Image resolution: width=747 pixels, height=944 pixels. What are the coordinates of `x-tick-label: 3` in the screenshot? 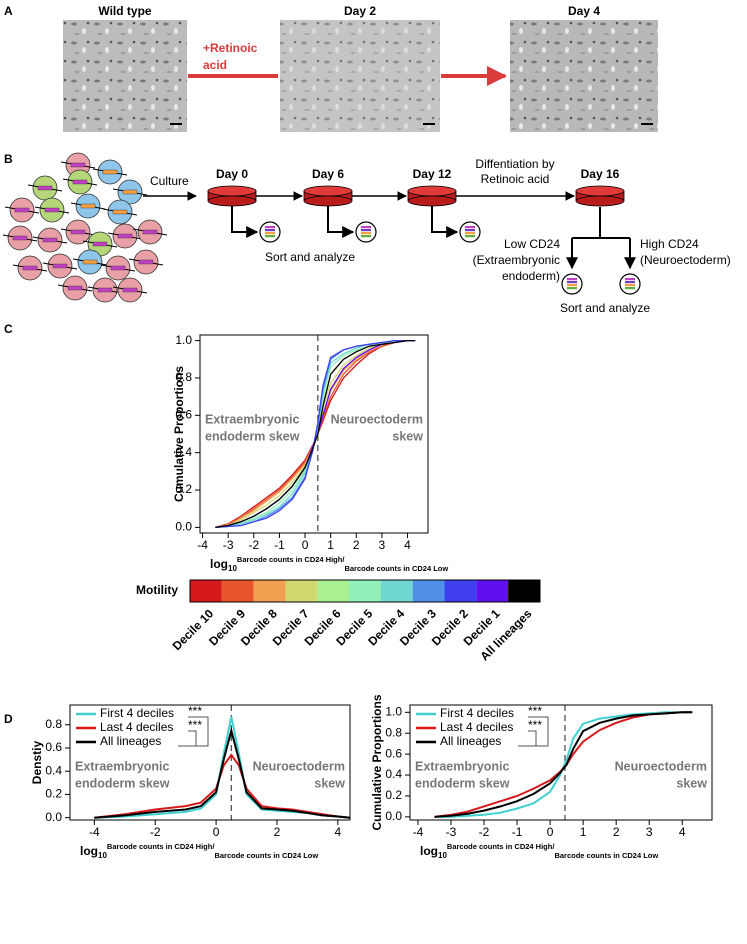 It's located at (382, 545).